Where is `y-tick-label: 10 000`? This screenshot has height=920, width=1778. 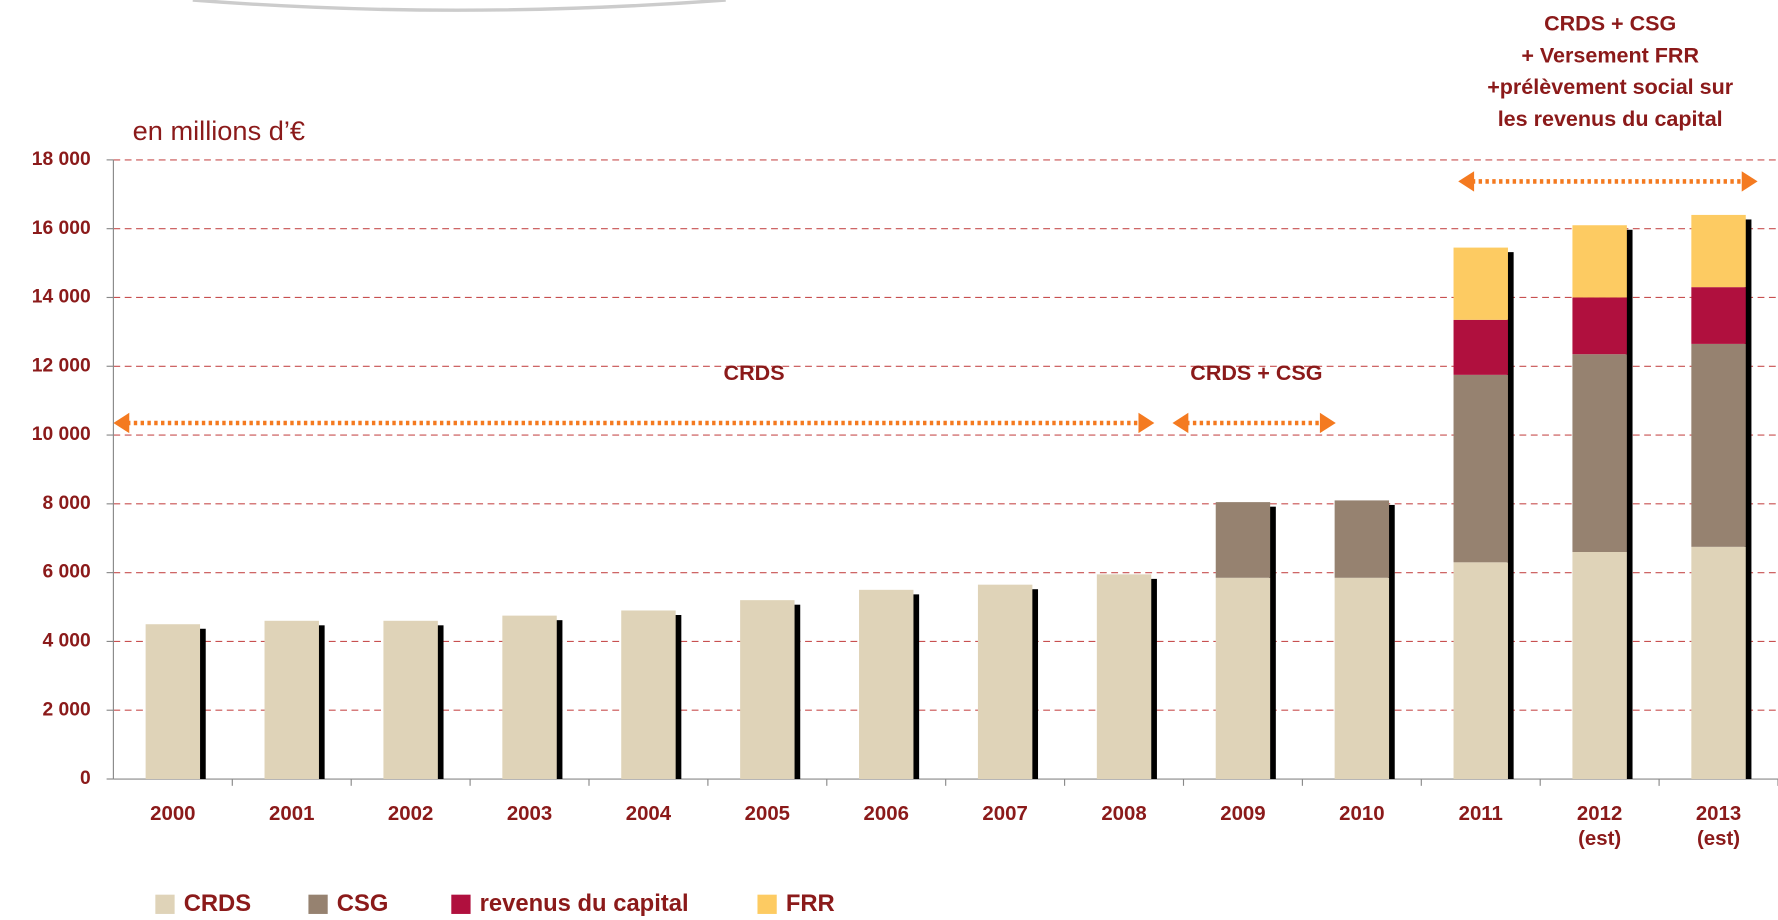
y-tick-label: 10 000 is located at coordinates (61, 434).